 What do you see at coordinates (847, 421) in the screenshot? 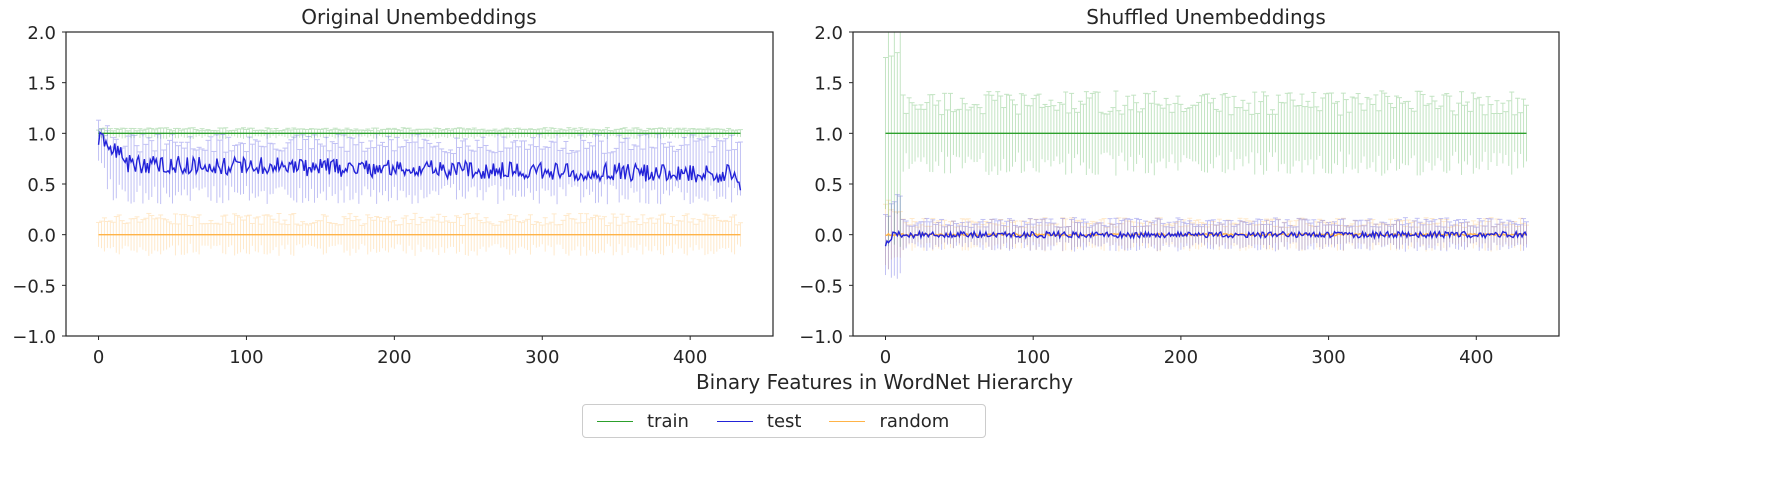
I see `legend-line-random` at bounding box center [847, 421].